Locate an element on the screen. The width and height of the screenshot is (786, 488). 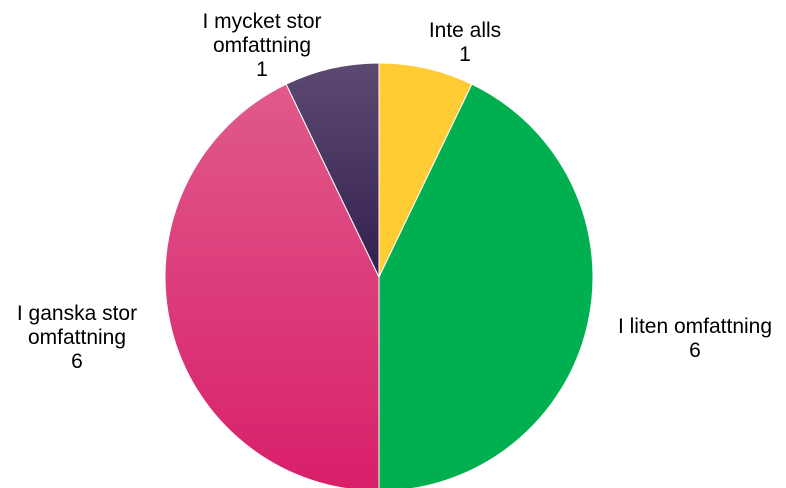
slice-label-4: I mycket stor omfattning 1 is located at coordinates (261, 45).